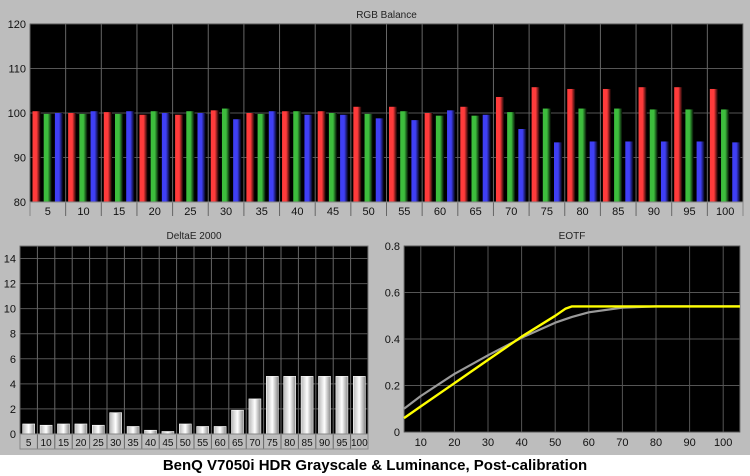 This screenshot has height=476, width=750. Describe the element at coordinates (221, 443) in the screenshot. I see `x-tick-label: 60` at that location.